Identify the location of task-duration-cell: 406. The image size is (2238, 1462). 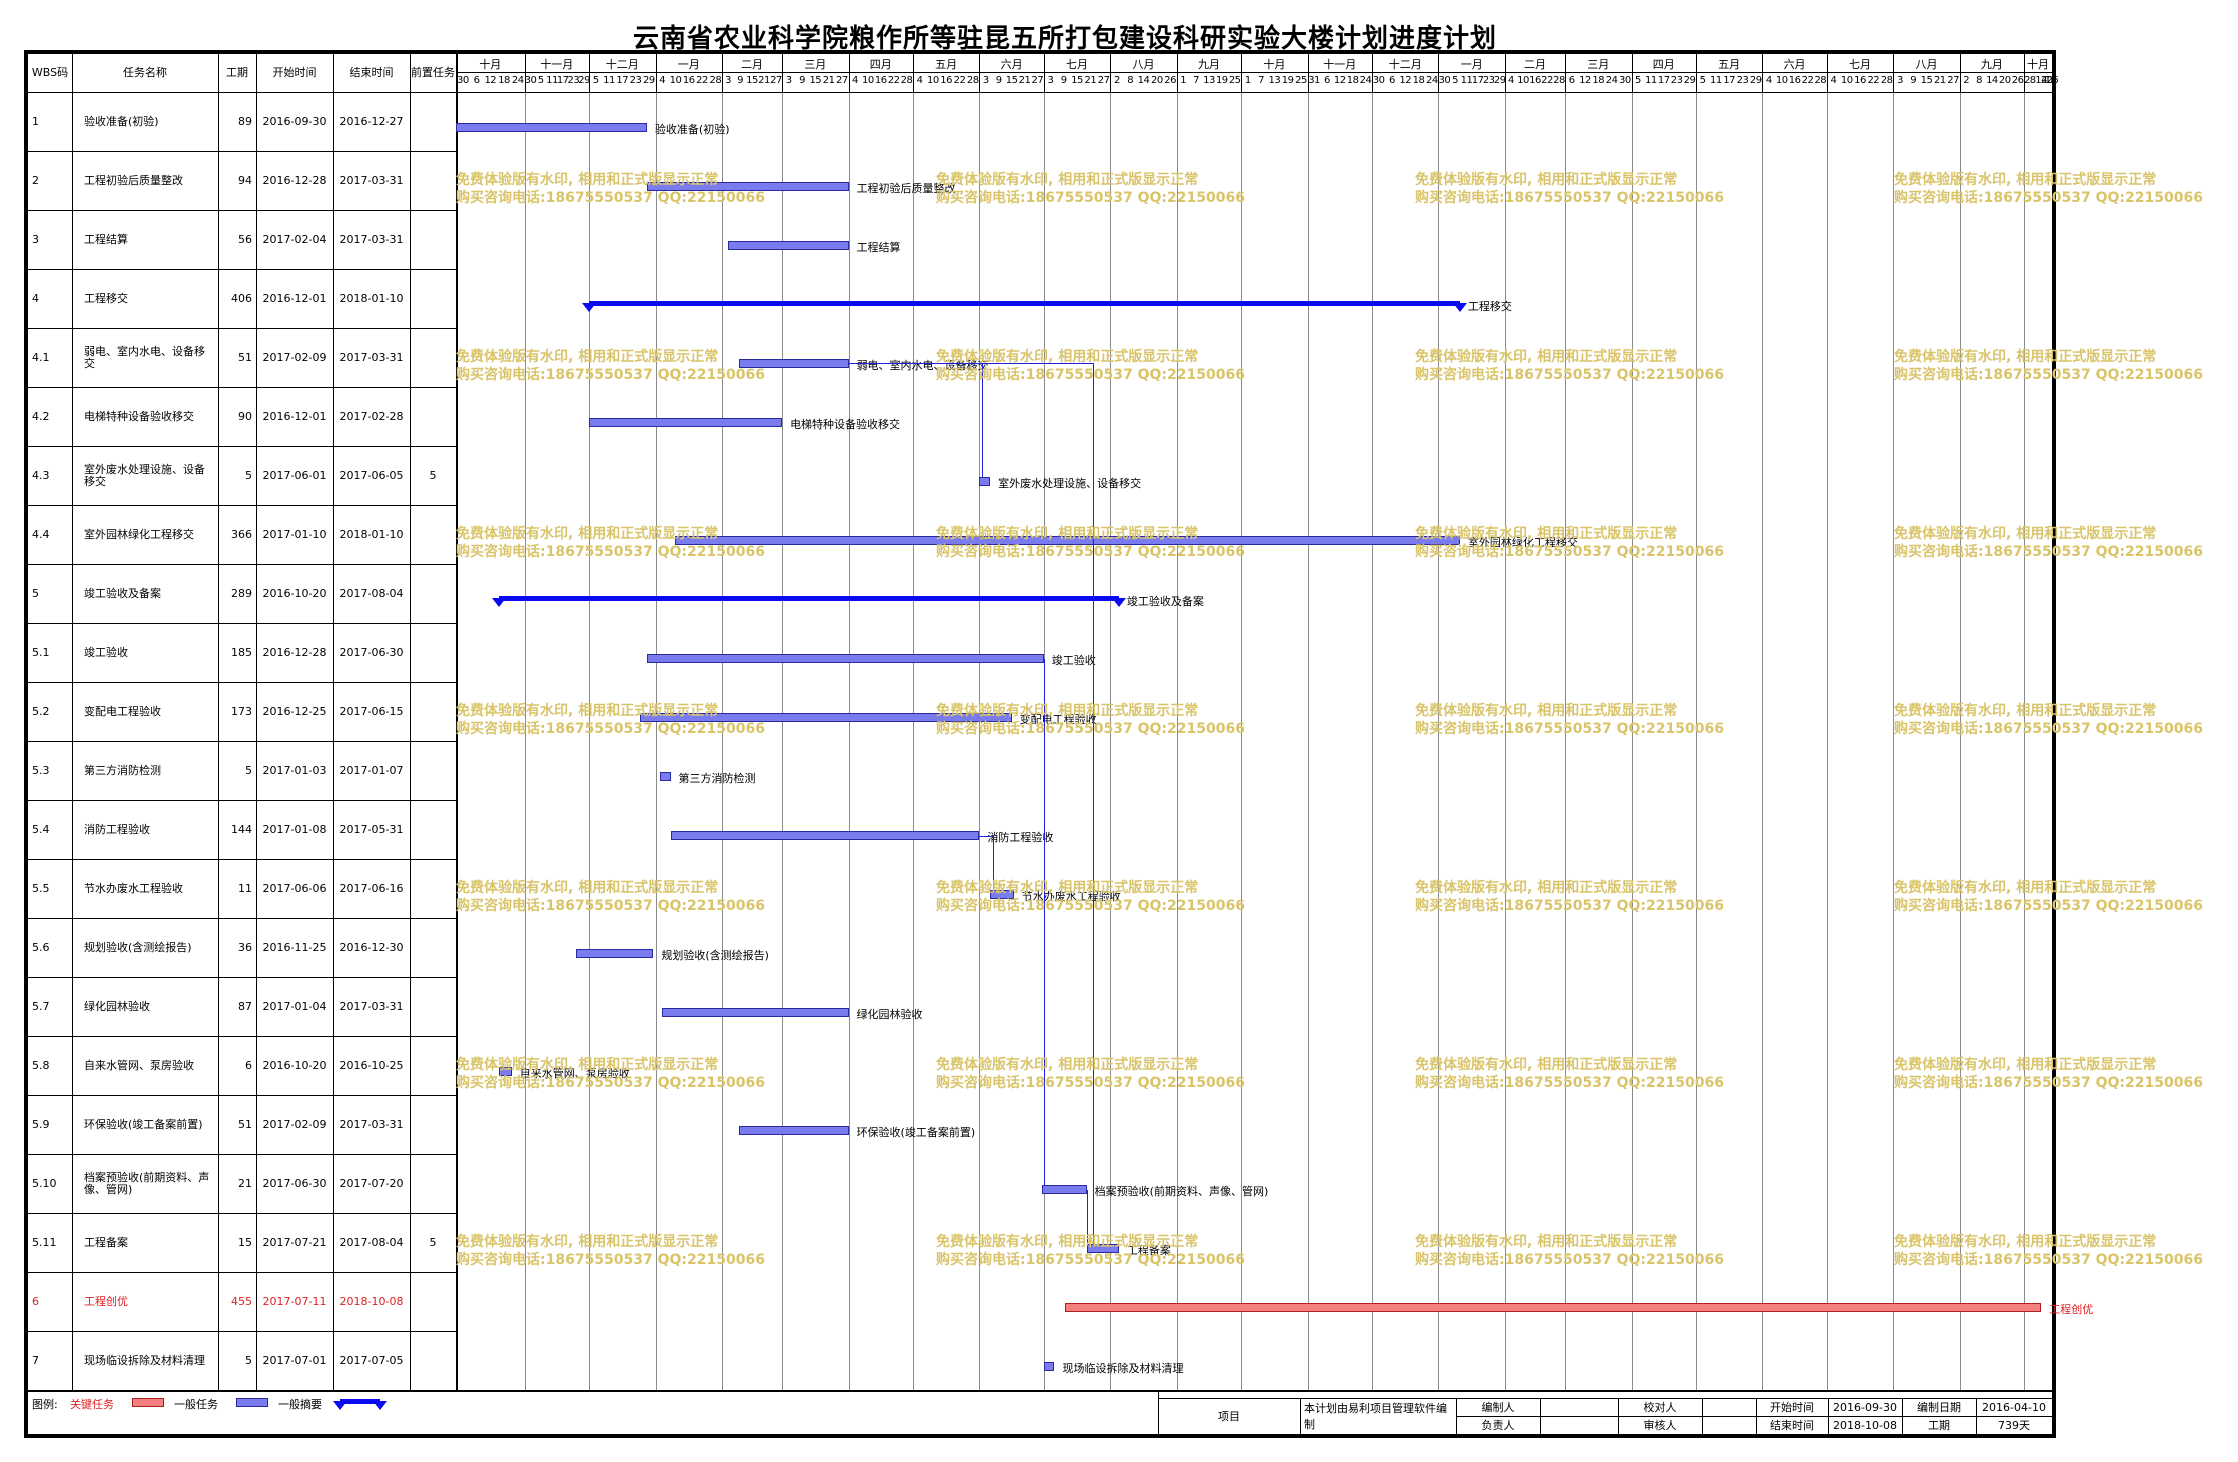
(241, 298).